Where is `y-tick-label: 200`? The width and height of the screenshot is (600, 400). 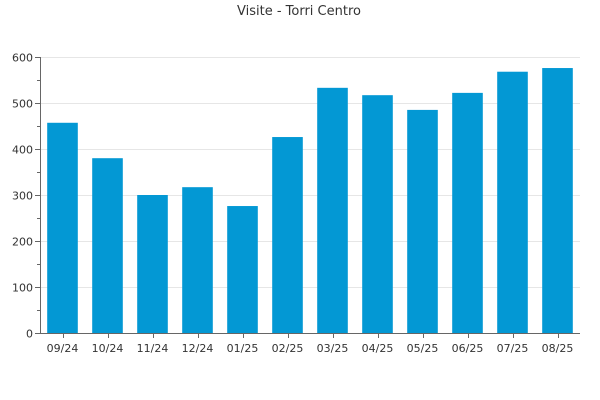
y-tick-label: 200 is located at coordinates (22, 242).